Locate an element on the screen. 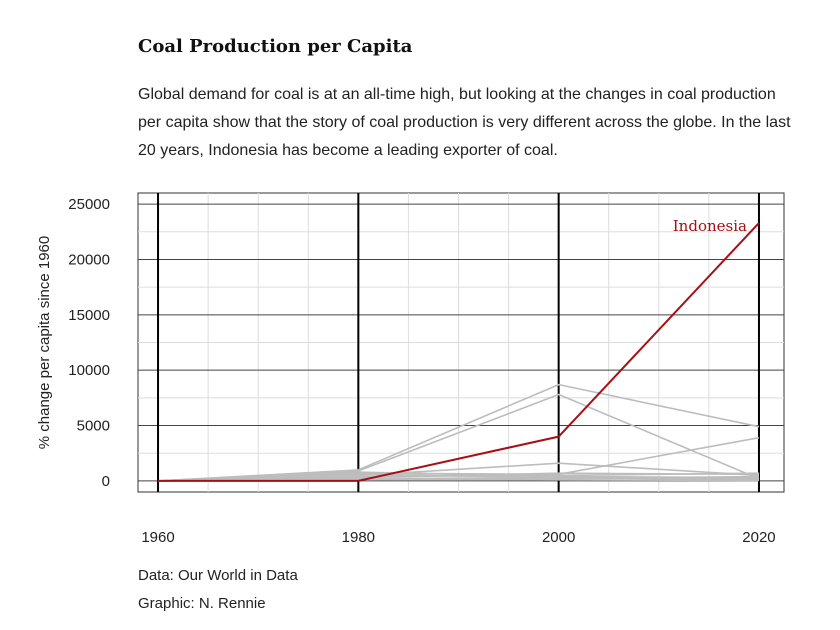 The image size is (840, 630). series-label-indonesia: Indonesia is located at coordinates (710, 226).